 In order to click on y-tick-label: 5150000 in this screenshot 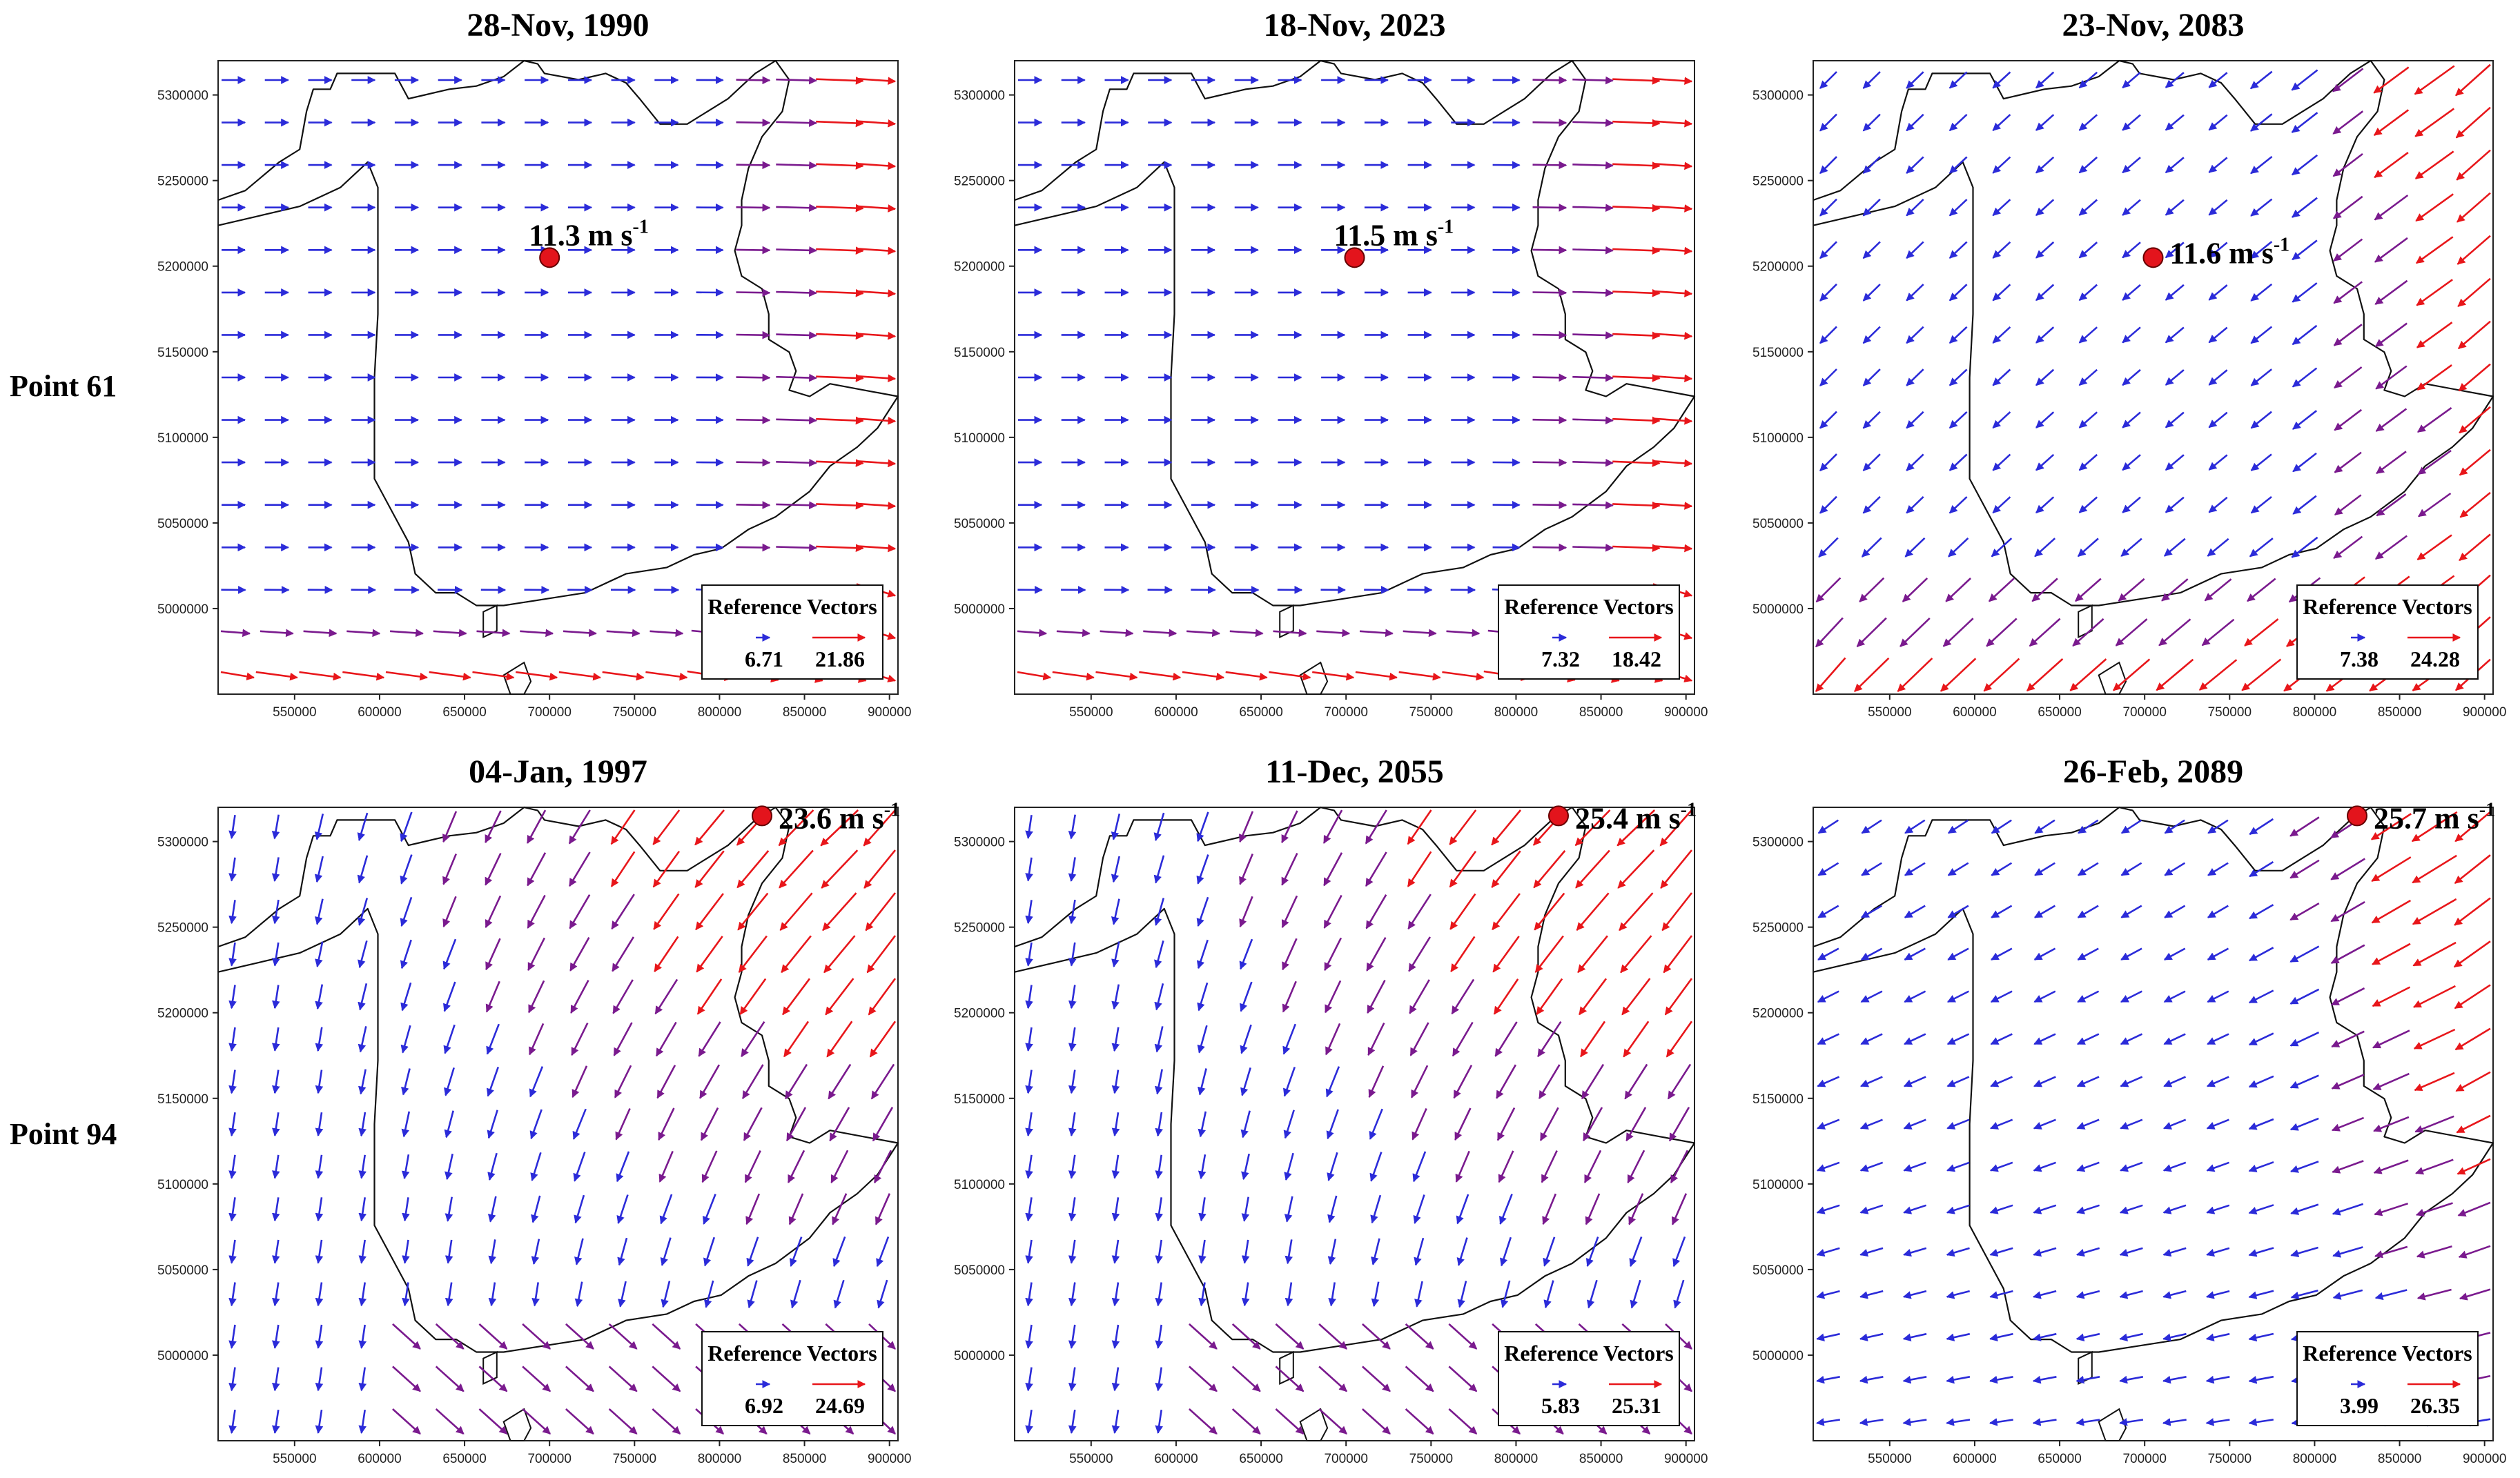, I will do `click(182, 353)`.